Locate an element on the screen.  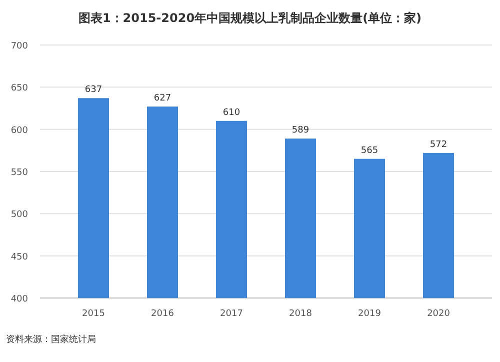
data-label: 572 is located at coordinates (439, 145).